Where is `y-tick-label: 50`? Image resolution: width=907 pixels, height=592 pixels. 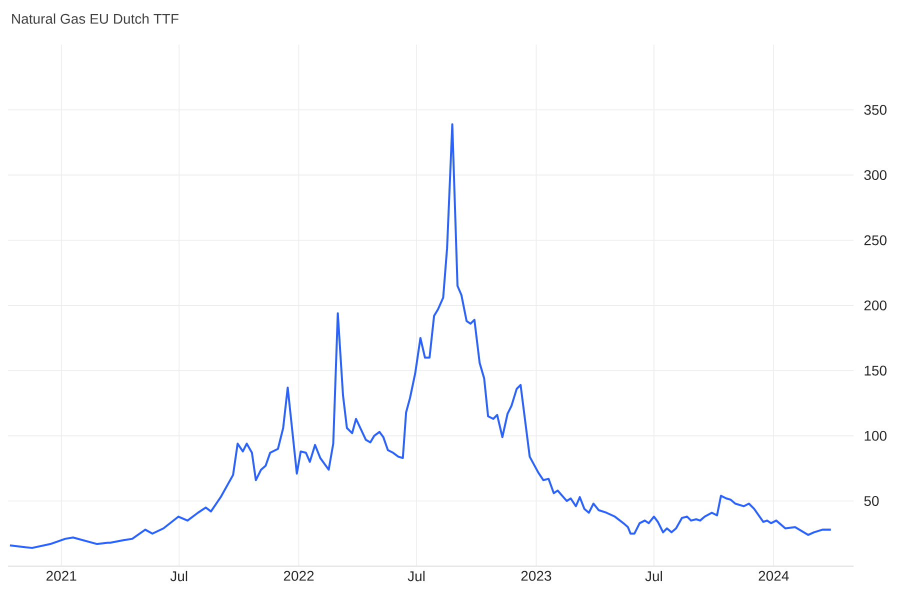
y-tick-label: 50 is located at coordinates (871, 501).